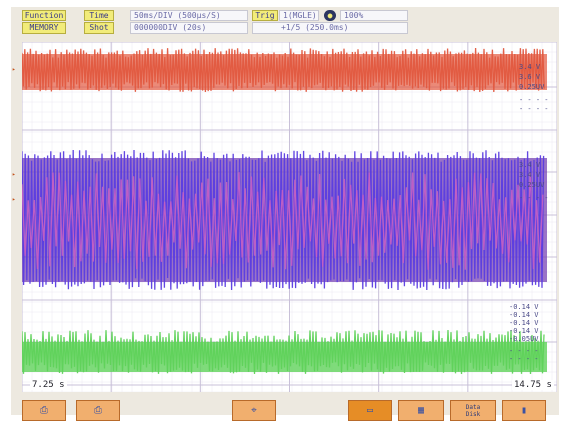  I want to click on trig-mode: 1(MGLE), so click(299, 15).